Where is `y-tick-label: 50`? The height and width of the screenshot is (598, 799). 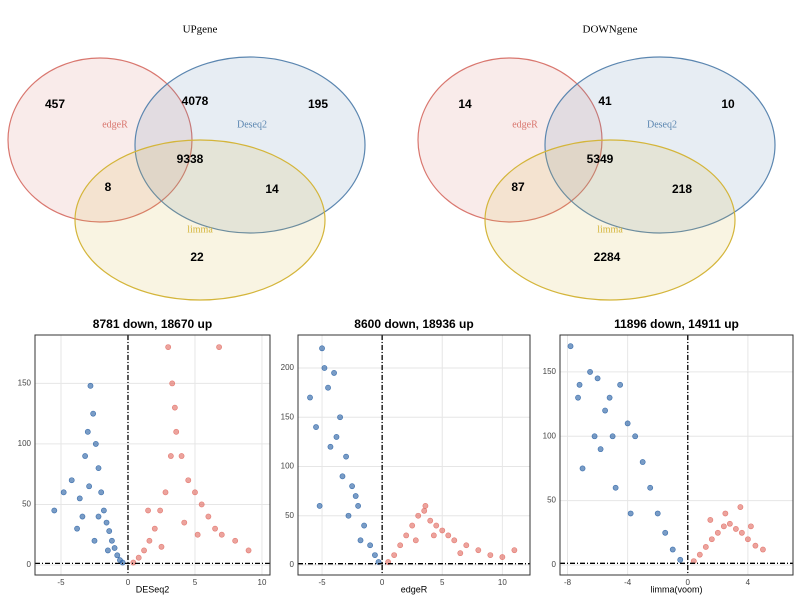 y-tick-label: 50 is located at coordinates (289, 515).